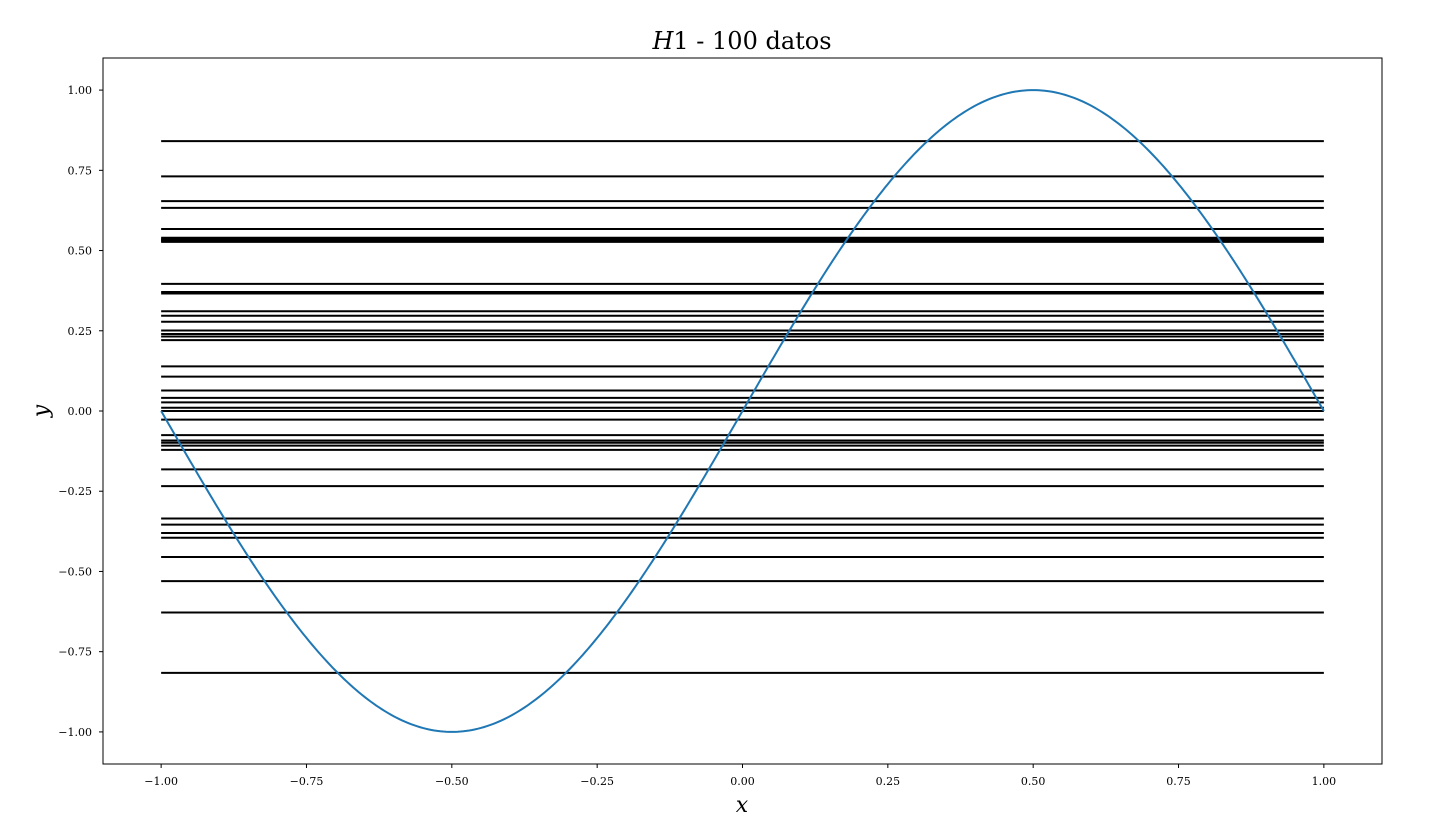 This screenshot has width=1447, height=819. I want to click on x-tick-label: −1.00, so click(161, 781).